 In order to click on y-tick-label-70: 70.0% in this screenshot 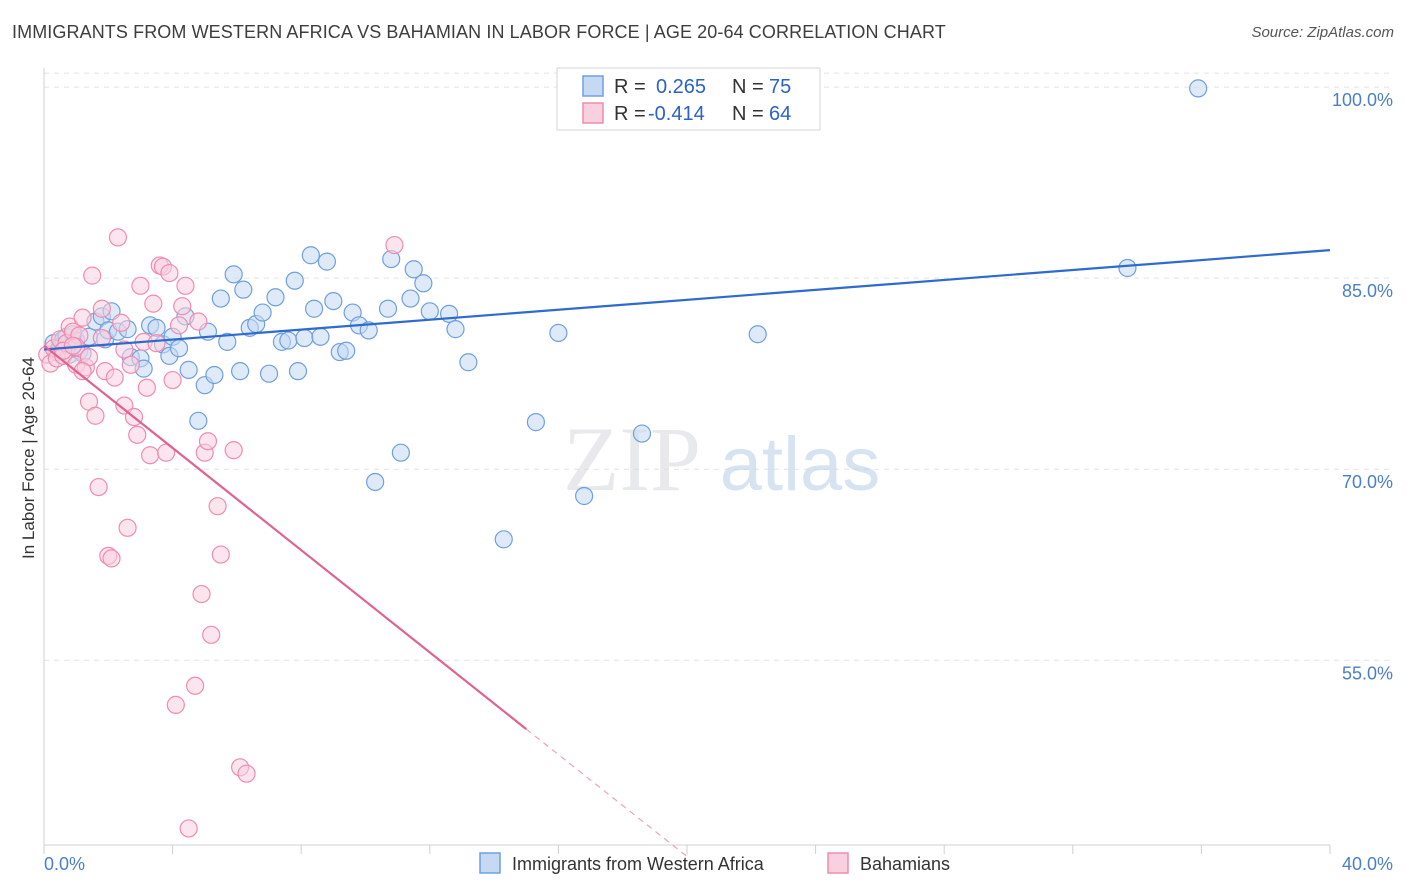, I will do `click(1367, 482)`.